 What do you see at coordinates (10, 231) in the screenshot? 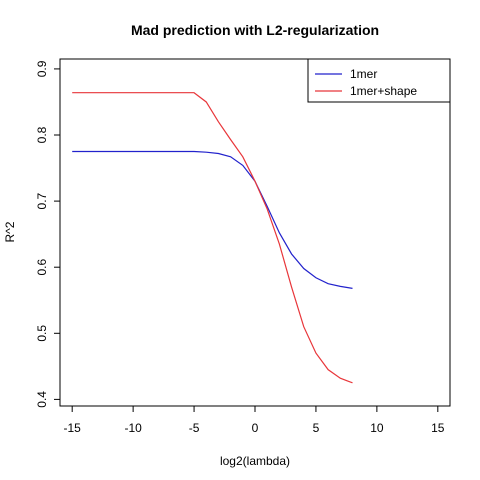
I see `y-axis-label: R^2` at bounding box center [10, 231].